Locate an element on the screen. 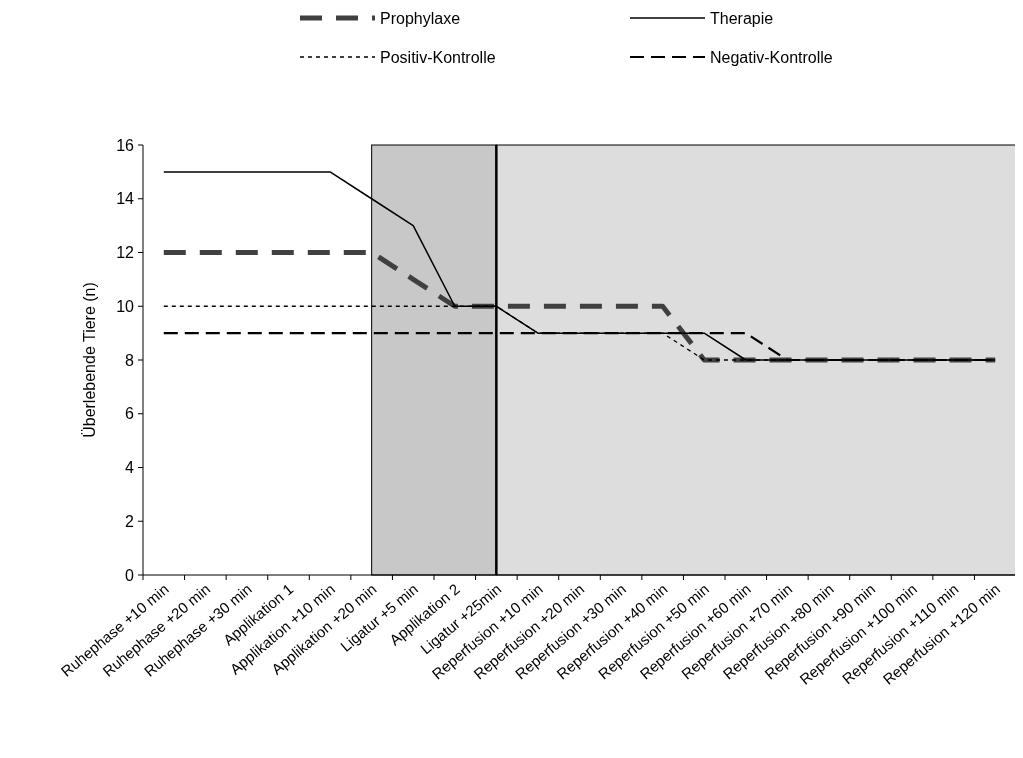 The image size is (1023, 758). legend-label: Negativ-Kontrolle is located at coordinates (771, 57).